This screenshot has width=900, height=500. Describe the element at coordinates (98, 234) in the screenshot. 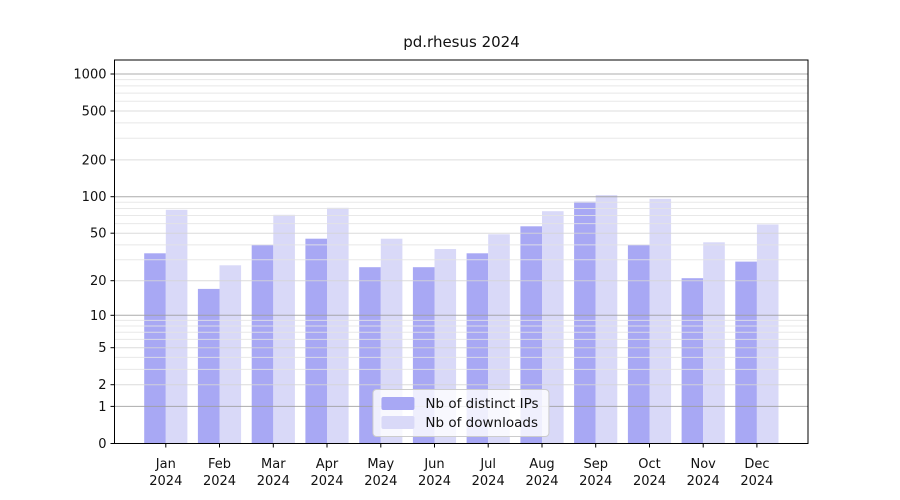

I see `y-tick-label: 50` at that location.